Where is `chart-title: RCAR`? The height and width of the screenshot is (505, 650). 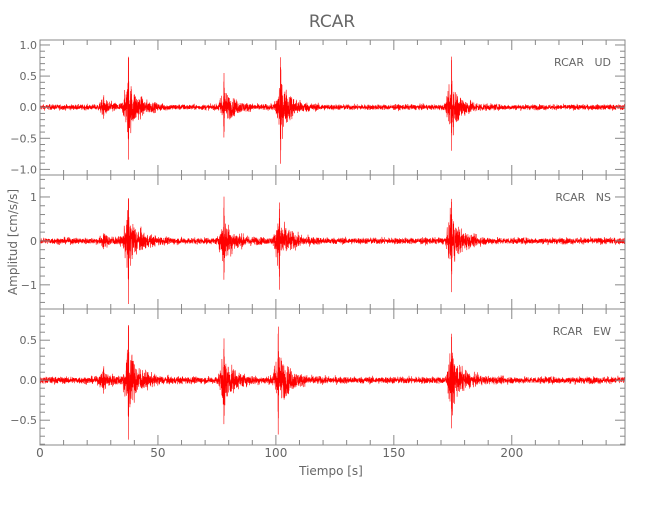
chart-title: RCAR is located at coordinates (332, 22).